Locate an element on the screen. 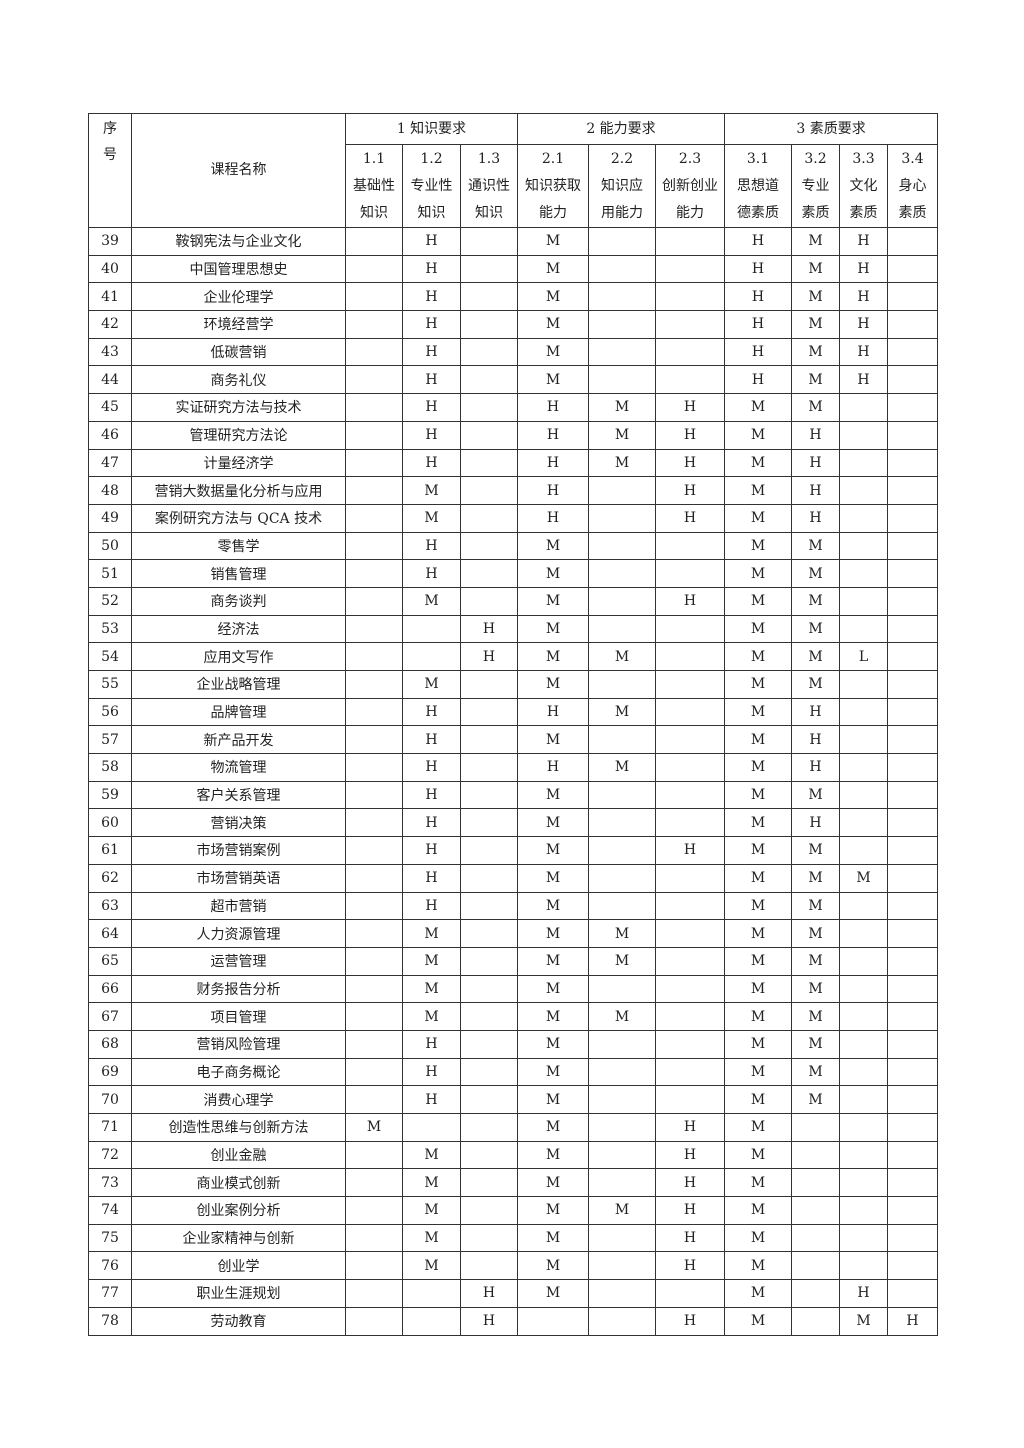 The image size is (1024, 1448). header-sub-l1: 思想道 is located at coordinates (758, 186).